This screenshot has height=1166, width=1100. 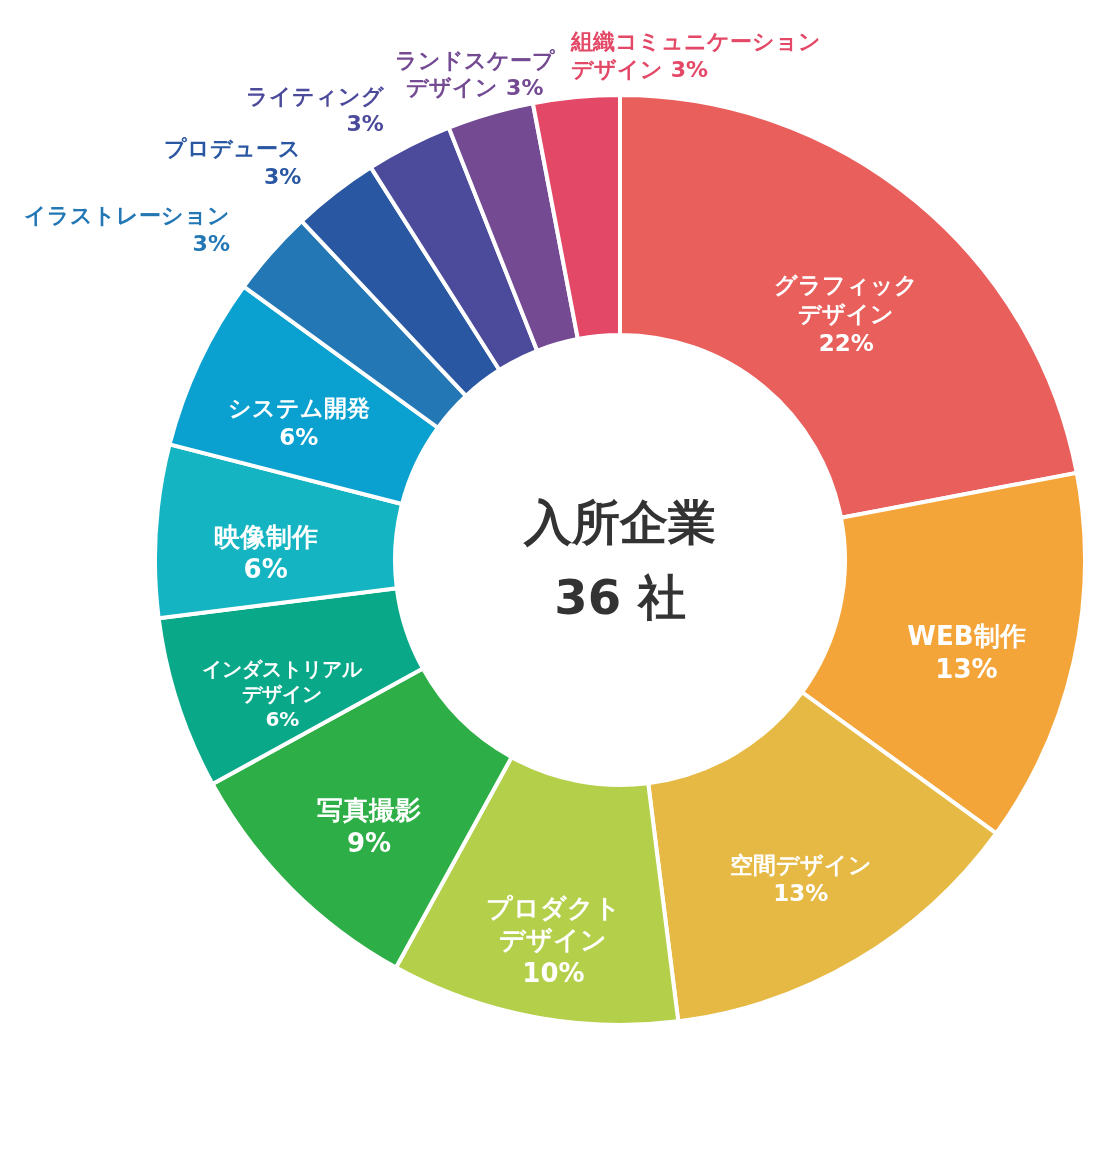 I want to click on data-label: 10%, so click(x=553, y=972).